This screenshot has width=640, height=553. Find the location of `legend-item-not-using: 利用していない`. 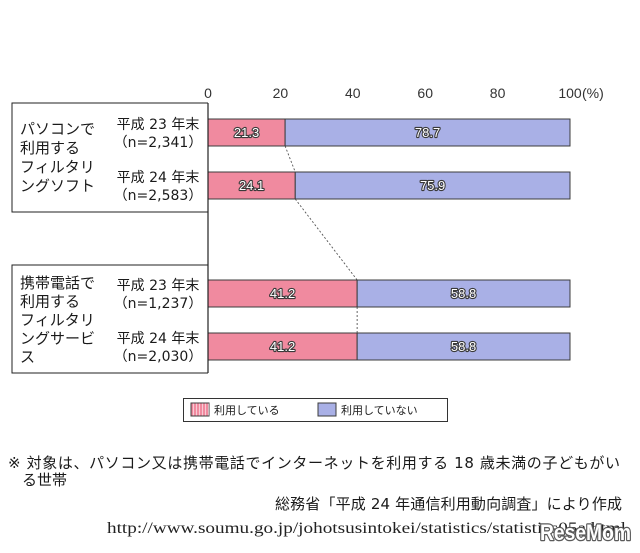

legend-item-not-using: 利用していない is located at coordinates (367, 409).